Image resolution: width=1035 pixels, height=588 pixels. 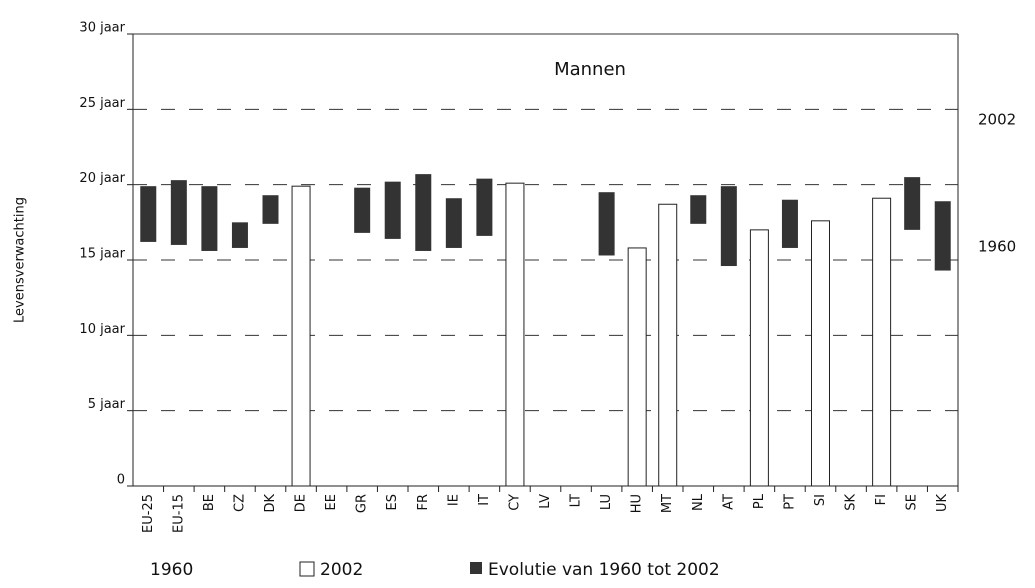 What do you see at coordinates (604, 570) in the screenshot?
I see `legend-label: Evolutie van 1960 tot 2002` at bounding box center [604, 570].